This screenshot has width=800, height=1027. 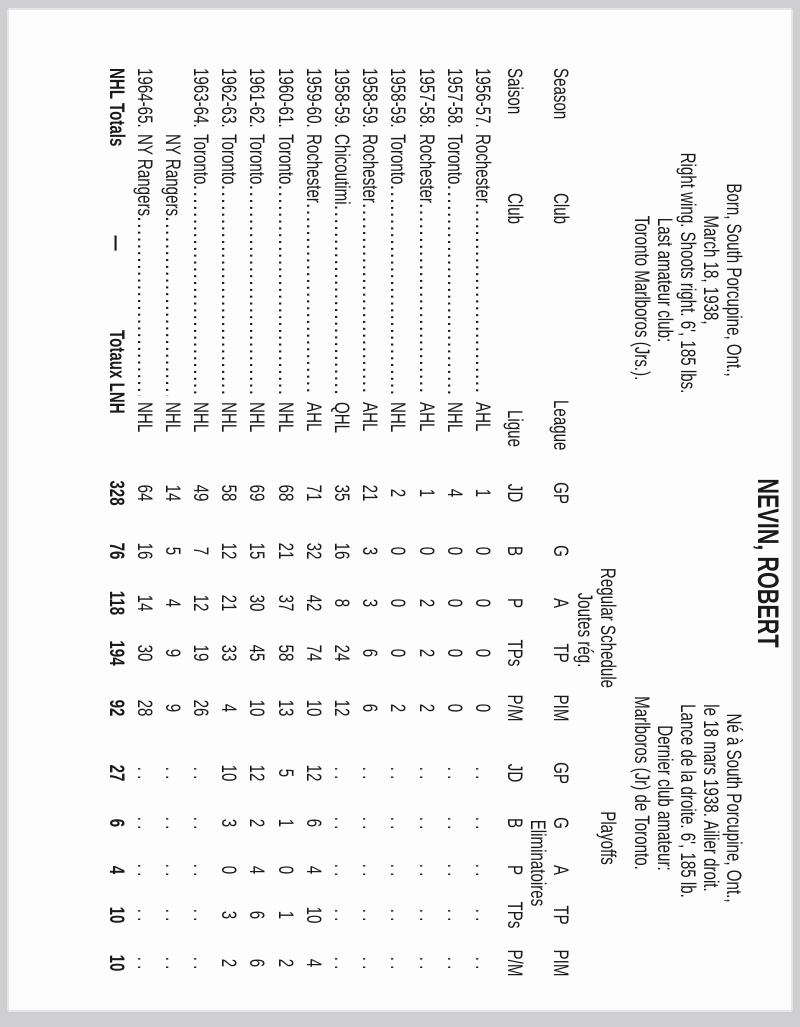 What do you see at coordinates (641, 783) in the screenshot?
I see `bio-fr-line: Marlboros (Jr) de Toronto.` at bounding box center [641, 783].